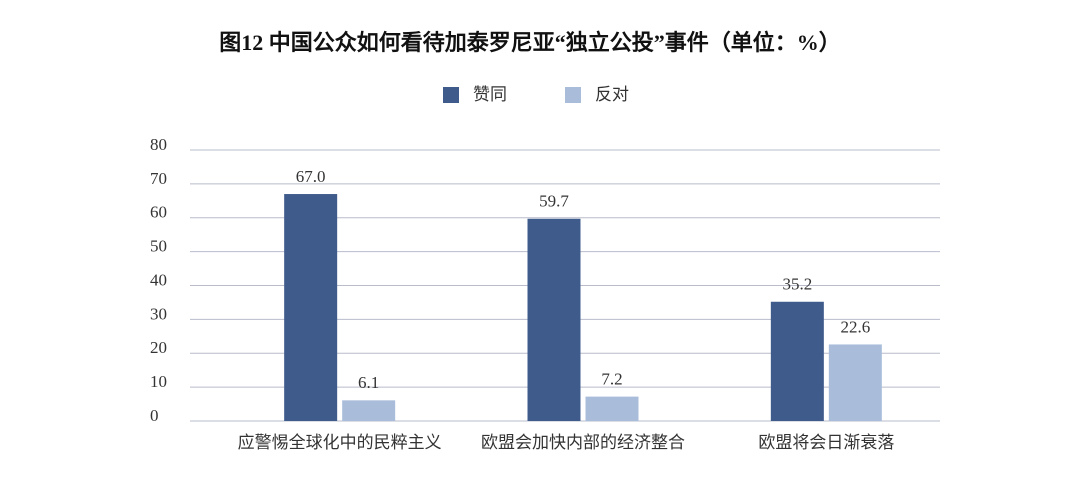 This screenshot has height=477, width=1080. What do you see at coordinates (311, 176) in the screenshot?
I see `value-label: 67.0` at bounding box center [311, 176].